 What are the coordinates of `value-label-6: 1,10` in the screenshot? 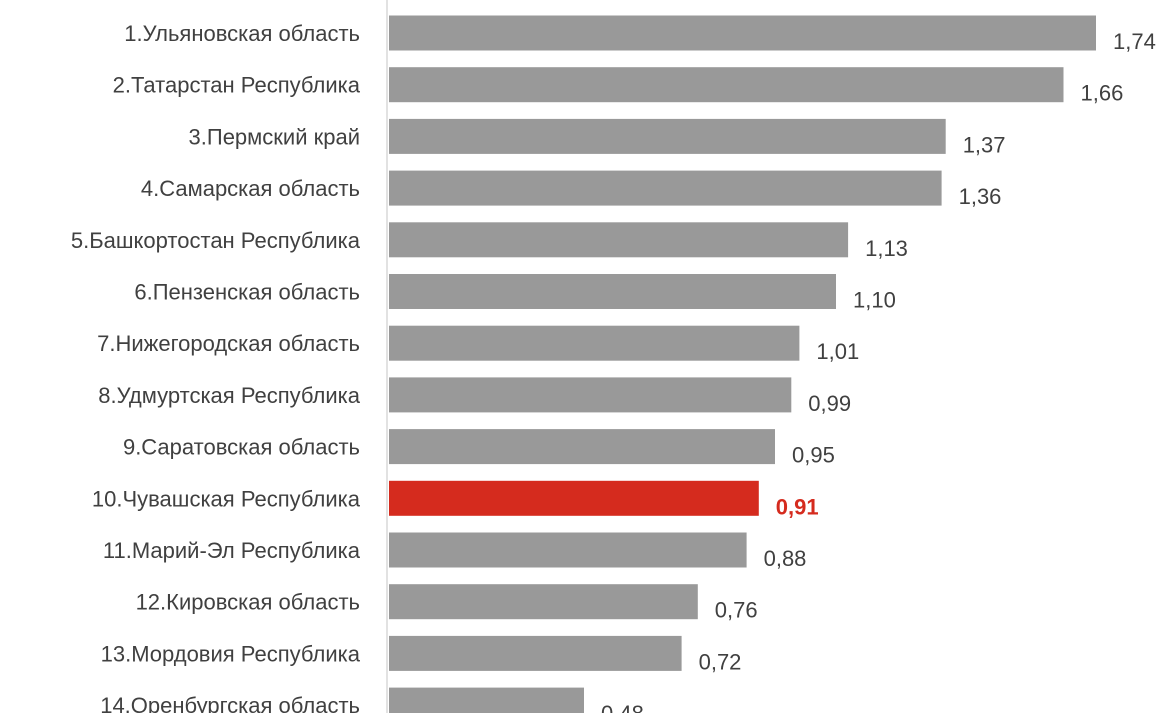 It's located at (874, 300).